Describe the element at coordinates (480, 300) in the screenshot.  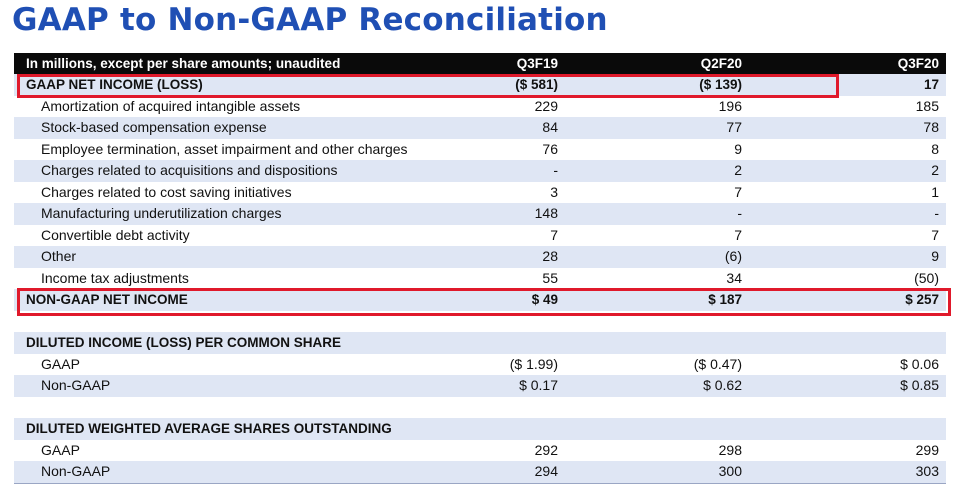
I see `non-gaap-net-income-row: NON-GAAP NET INCOME $ 49 $ 187 $ 257` at that location.